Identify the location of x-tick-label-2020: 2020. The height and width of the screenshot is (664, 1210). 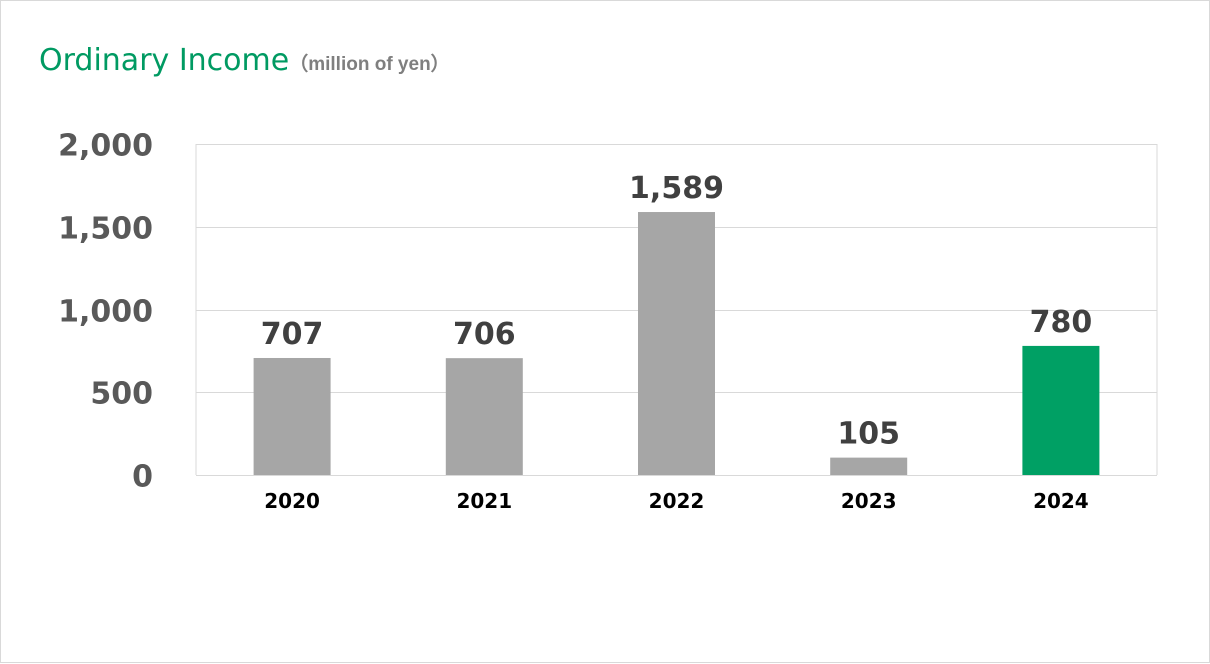
(292, 501).